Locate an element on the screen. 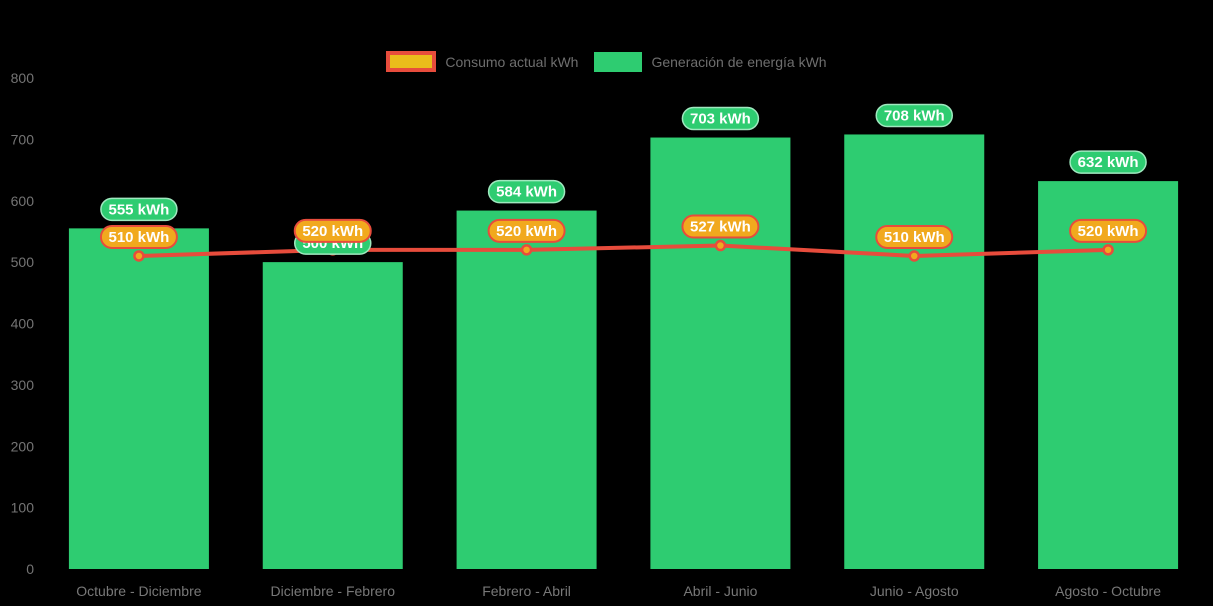 Image resolution: width=1213 pixels, height=606 pixels. y-axis-tick-label: 800 is located at coordinates (23, 78).